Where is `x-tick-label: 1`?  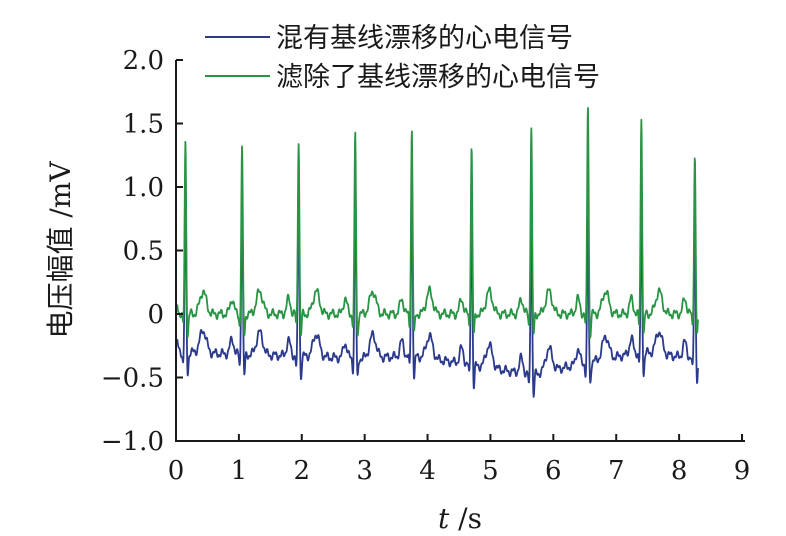
x-tick-label: 1 is located at coordinates (239, 471).